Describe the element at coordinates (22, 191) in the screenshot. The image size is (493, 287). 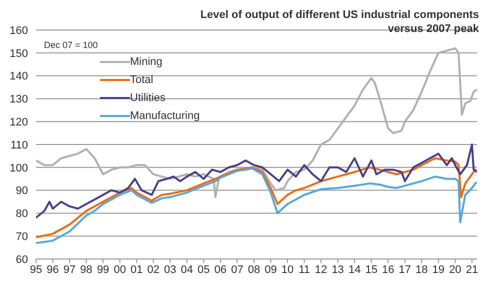
I see `y-tick-label: 90` at that location.